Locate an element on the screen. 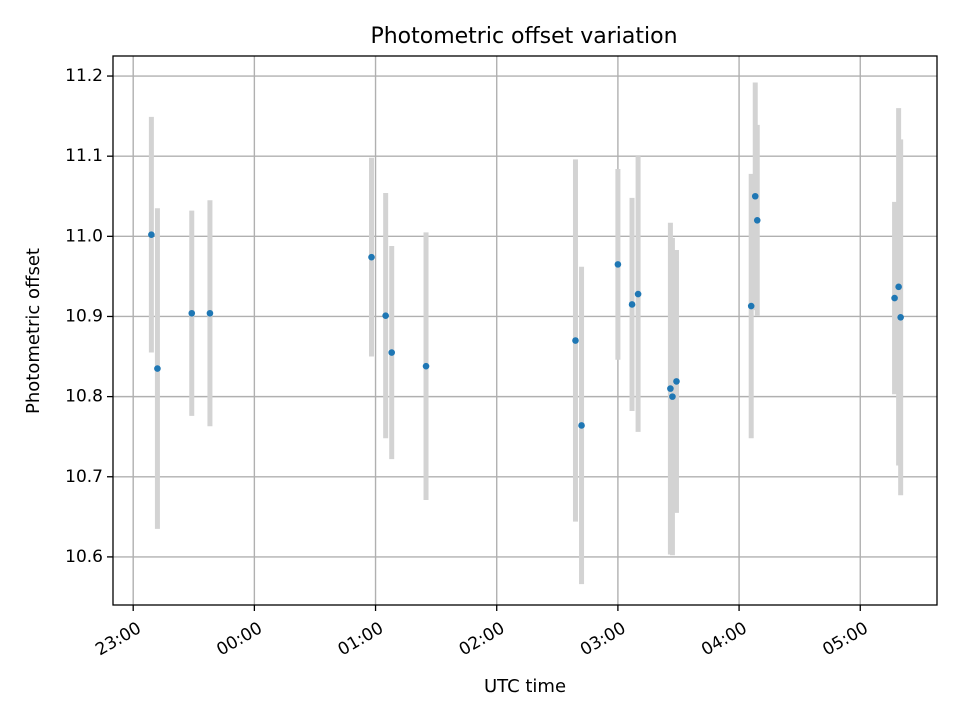 This screenshot has width=960, height=720. x-tick-label: 00:00 is located at coordinates (239, 639).